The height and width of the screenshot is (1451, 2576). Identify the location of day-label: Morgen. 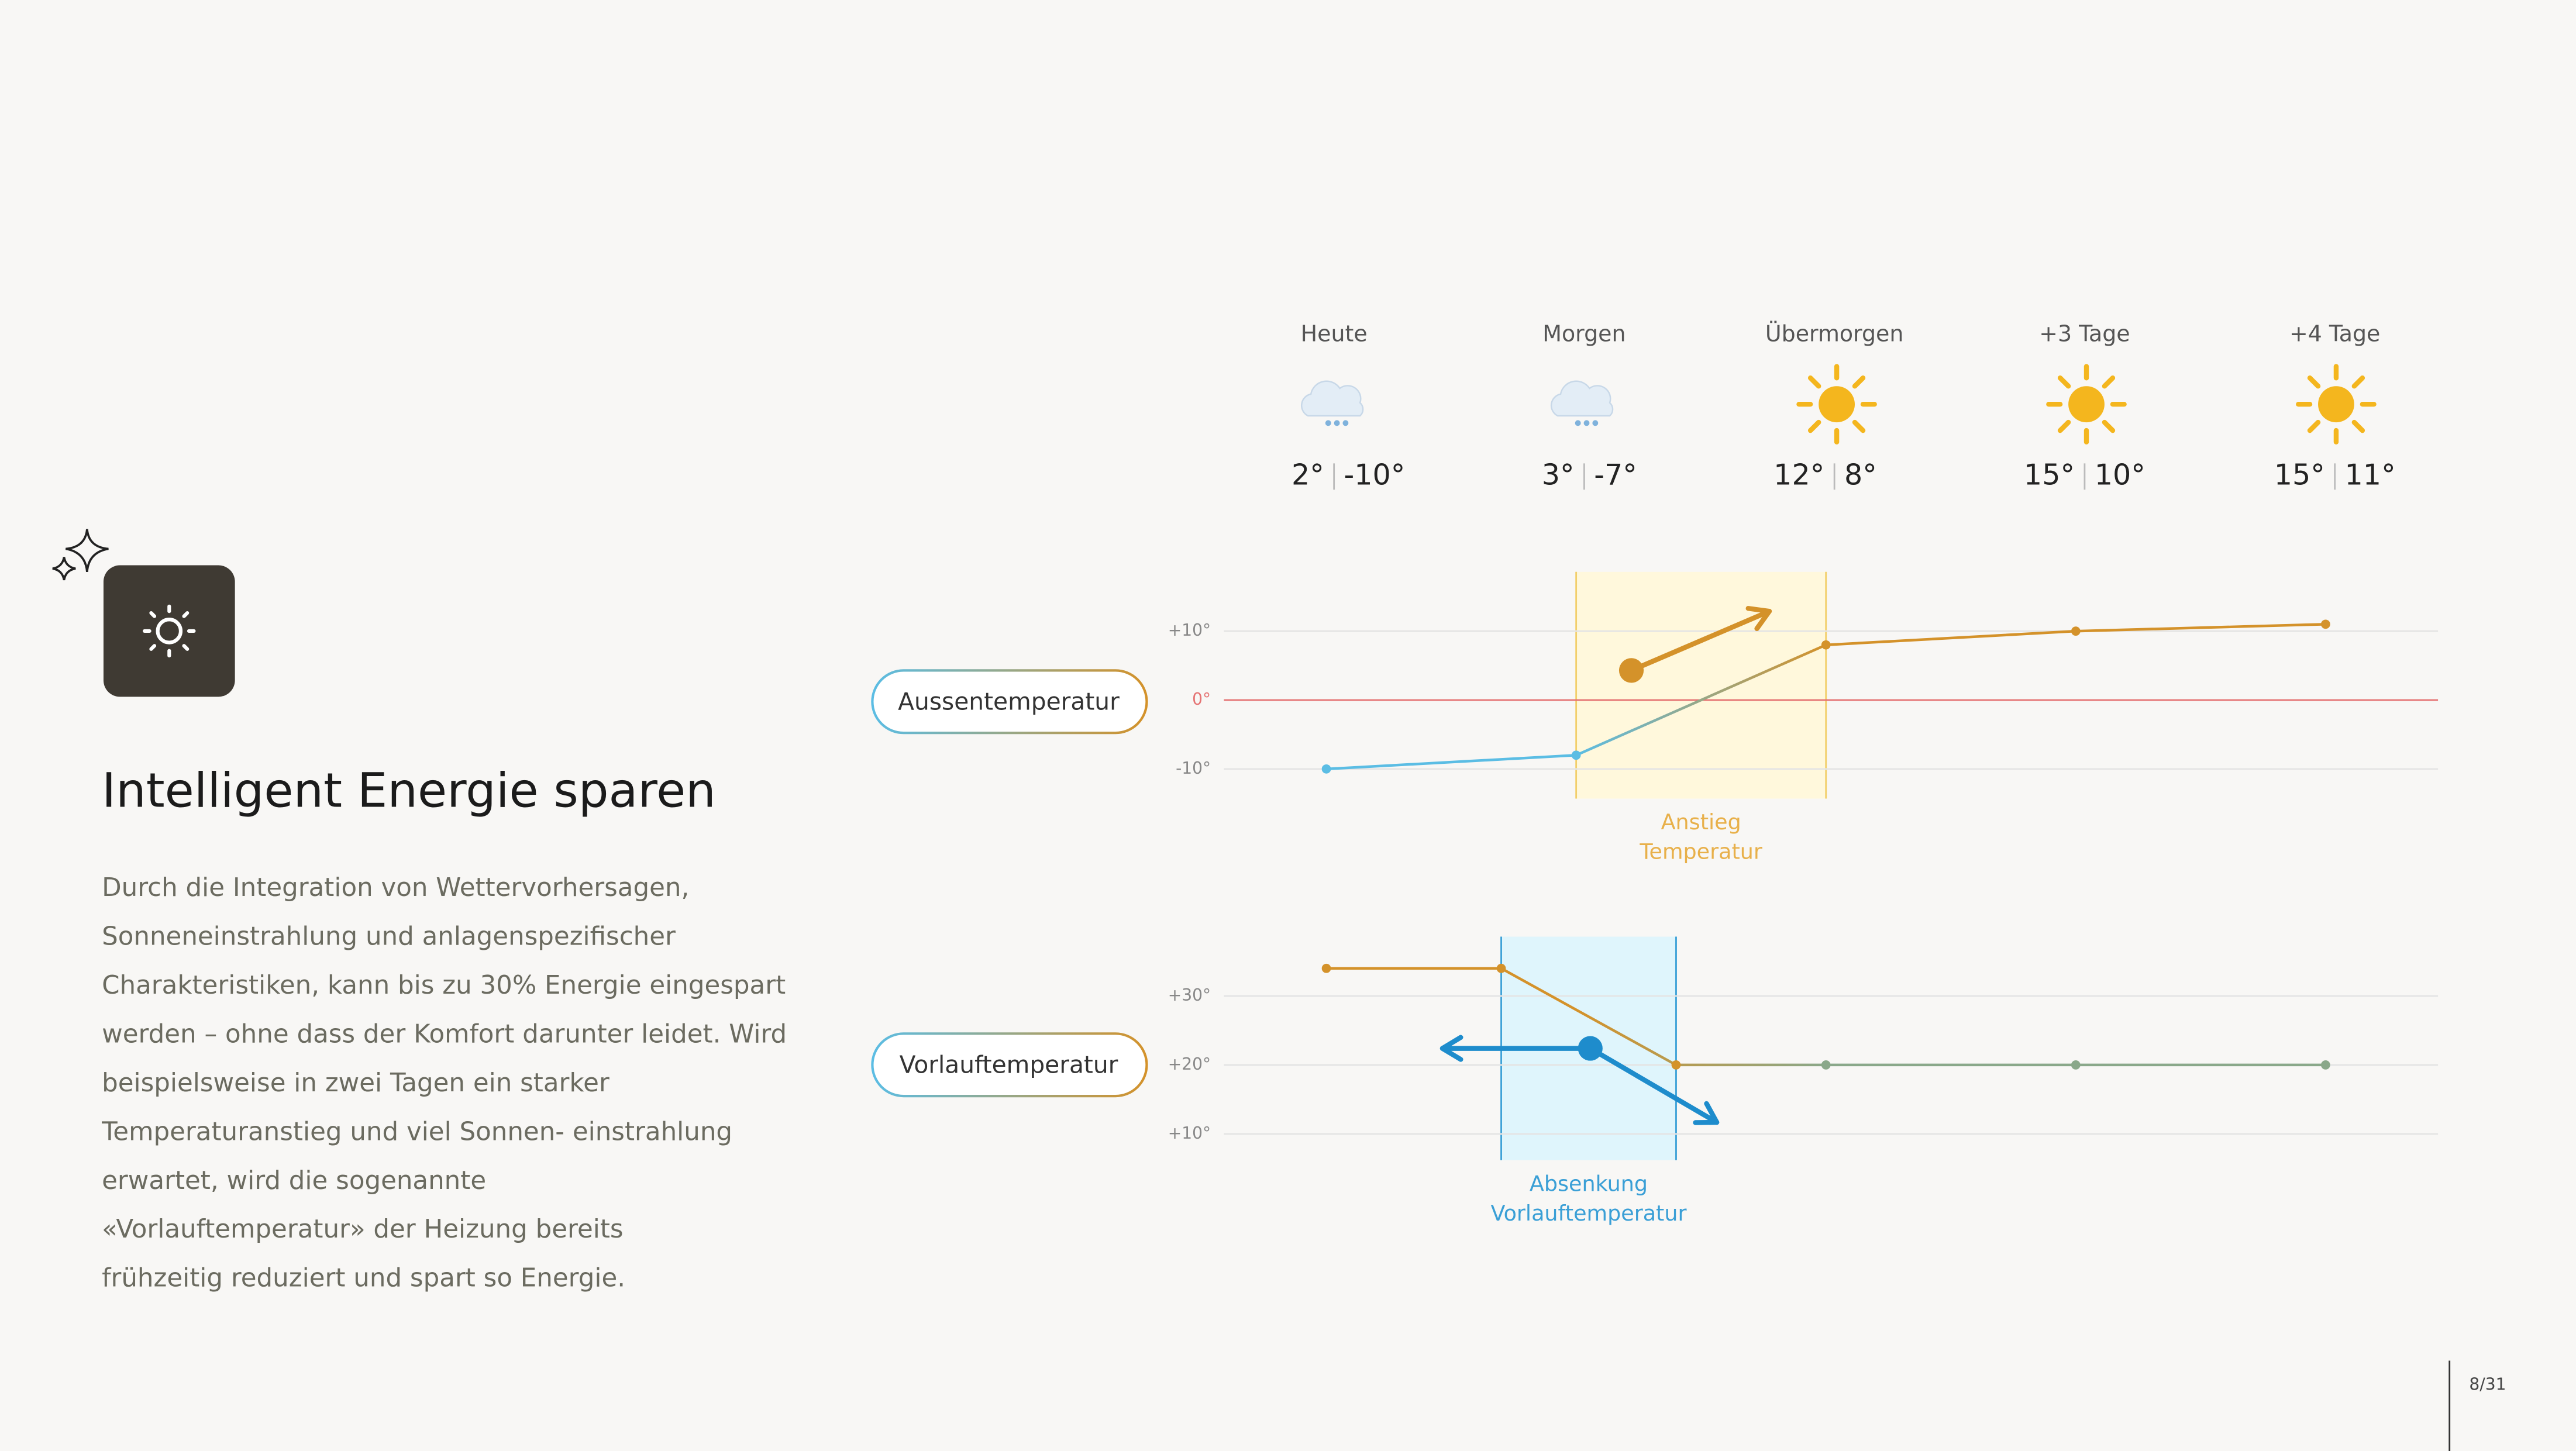
(1584, 334).